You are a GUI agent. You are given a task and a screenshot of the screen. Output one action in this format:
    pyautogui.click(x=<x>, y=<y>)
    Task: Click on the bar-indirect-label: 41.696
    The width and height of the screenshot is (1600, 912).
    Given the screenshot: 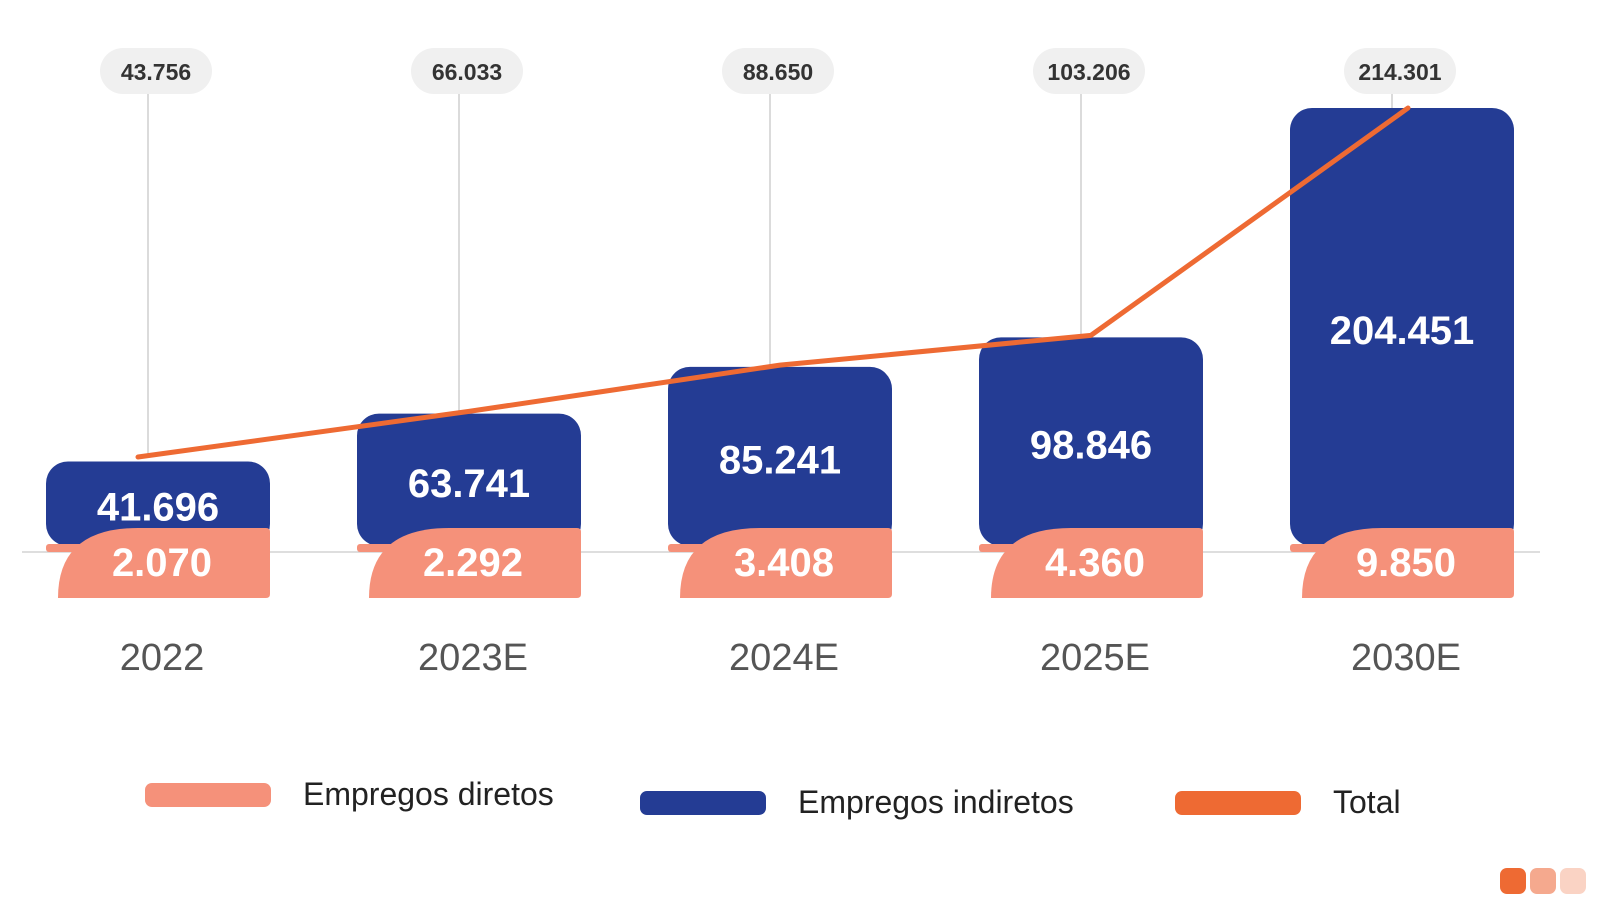 What is the action you would take?
    pyautogui.click(x=158, y=508)
    